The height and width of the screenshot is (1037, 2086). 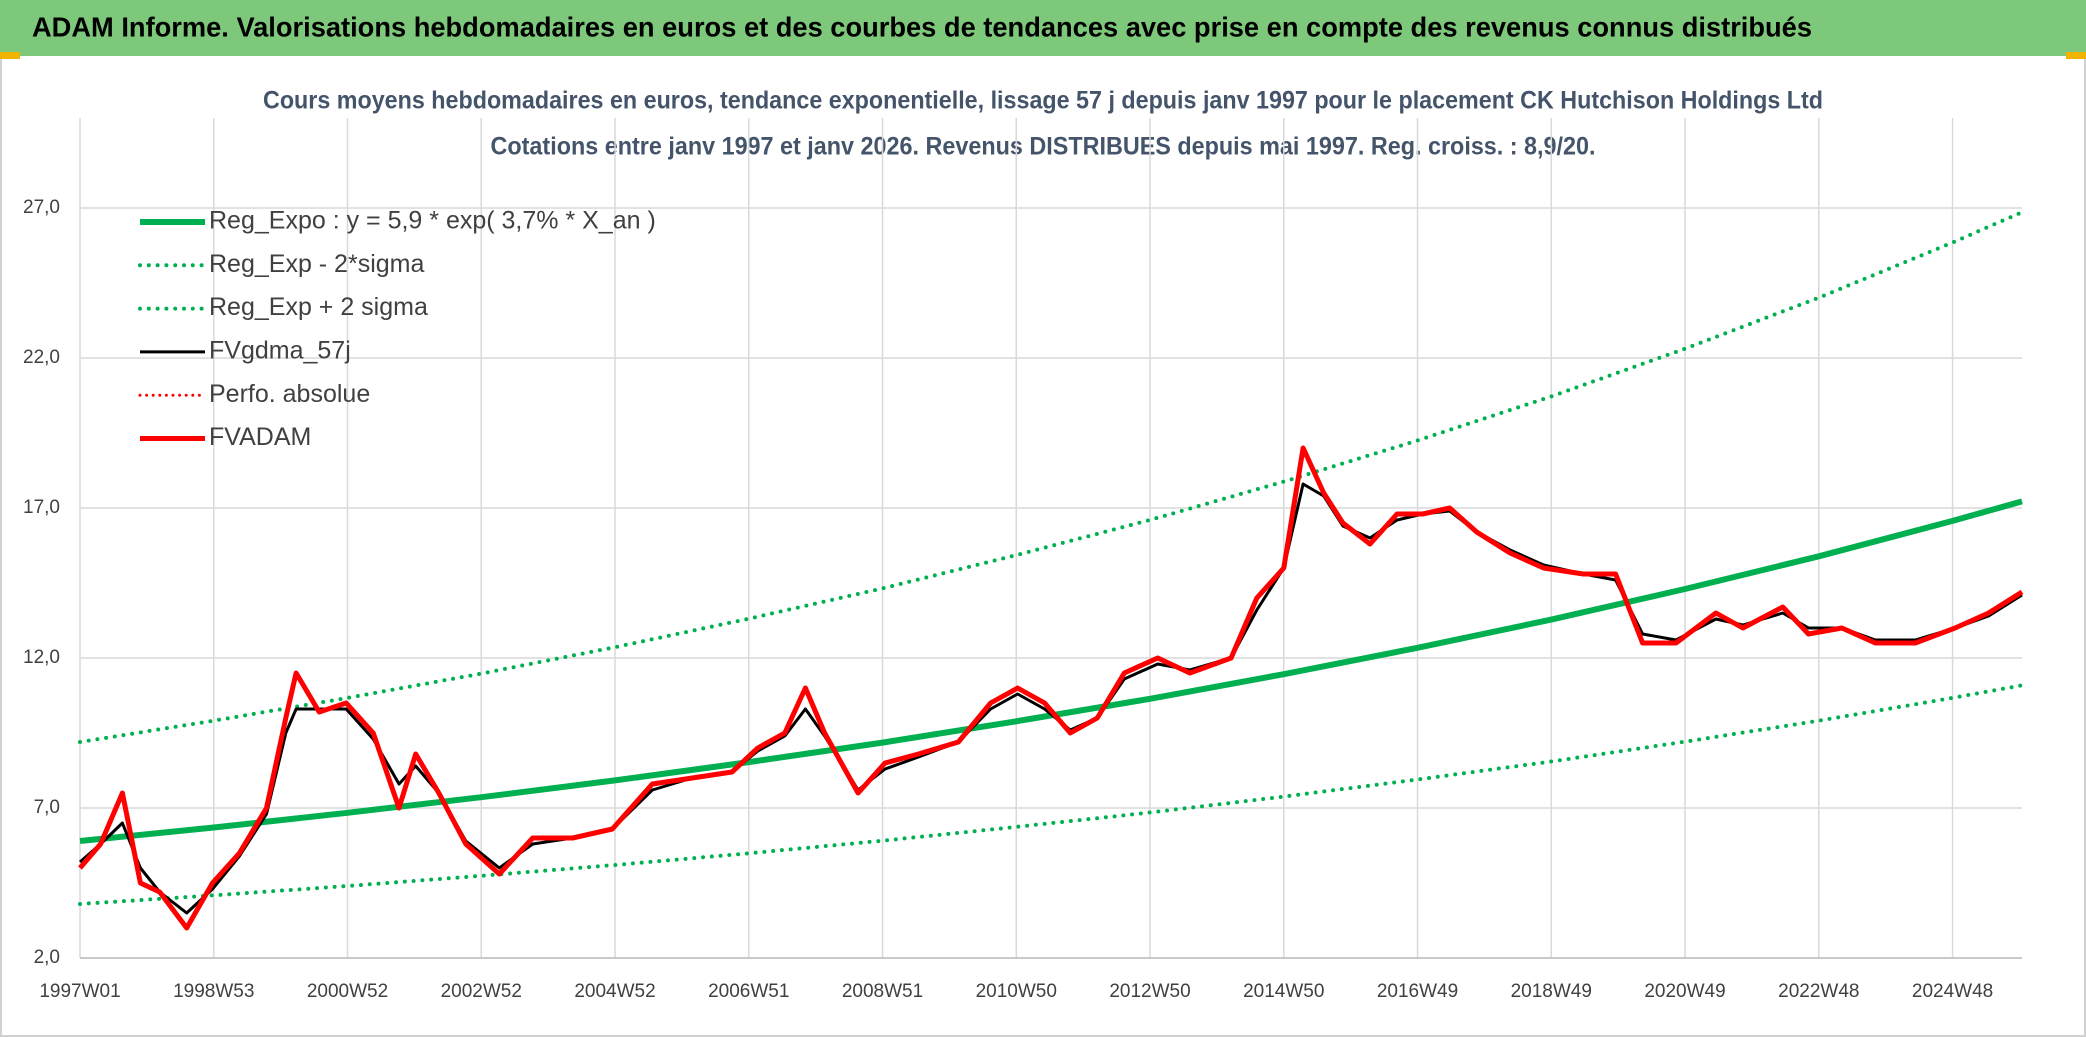 What do you see at coordinates (316, 264) in the screenshot?
I see `legend-label: Reg_Exp - 2*sigma` at bounding box center [316, 264].